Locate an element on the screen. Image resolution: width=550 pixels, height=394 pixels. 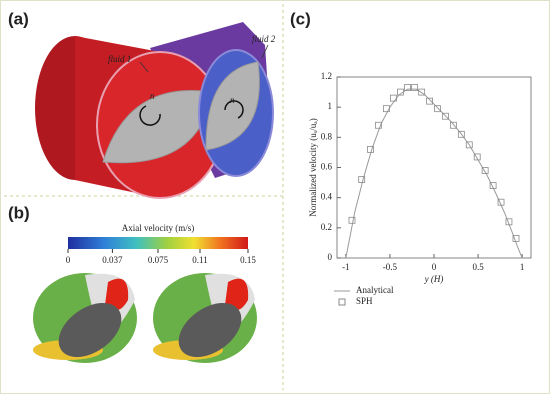
colorbar-ticks: 0 0.037 0.075 0.11 0.15 is located at coordinates (161, 257).